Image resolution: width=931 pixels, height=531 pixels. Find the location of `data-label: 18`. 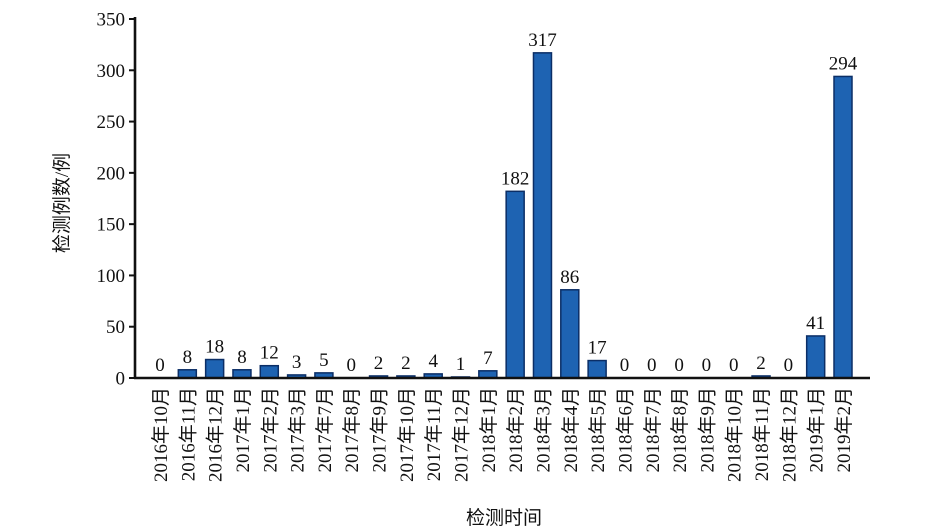

data-label: 18 is located at coordinates (214, 347).